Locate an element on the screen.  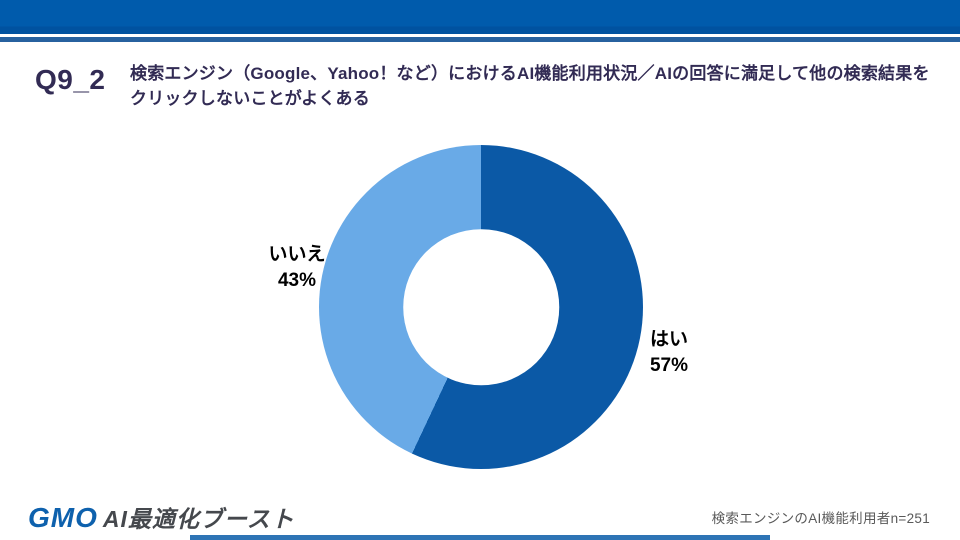
donut-hole is located at coordinates (481, 307).